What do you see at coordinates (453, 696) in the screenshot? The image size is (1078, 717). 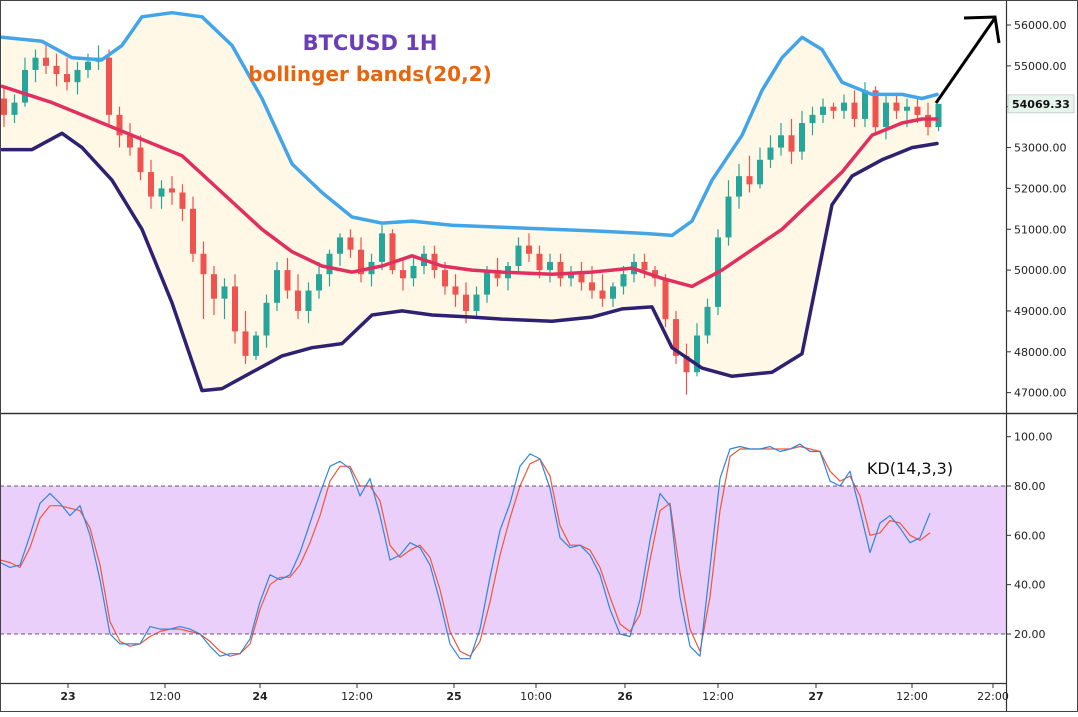 I see `time-tick-label: 25` at bounding box center [453, 696].